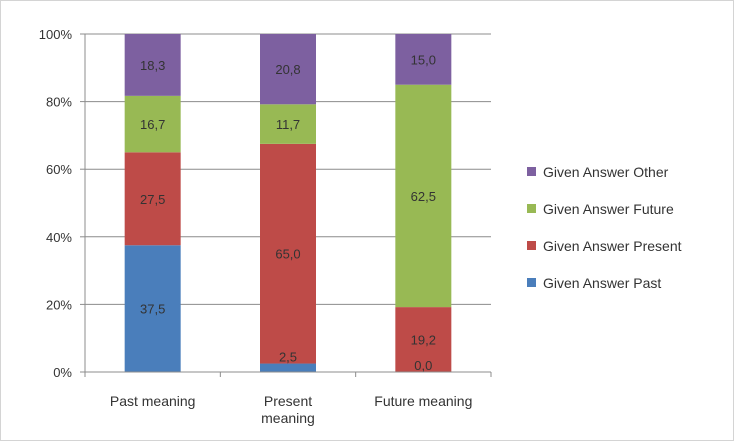 This screenshot has width=734, height=445. I want to click on y-tick-label: 20%, so click(59, 304).